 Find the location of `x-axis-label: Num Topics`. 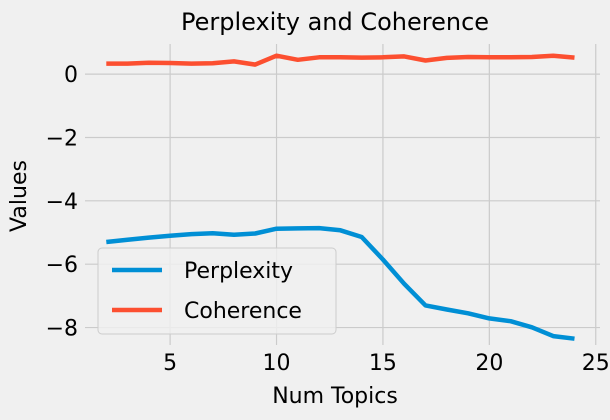

x-axis-label: Num Topics is located at coordinates (335, 396).